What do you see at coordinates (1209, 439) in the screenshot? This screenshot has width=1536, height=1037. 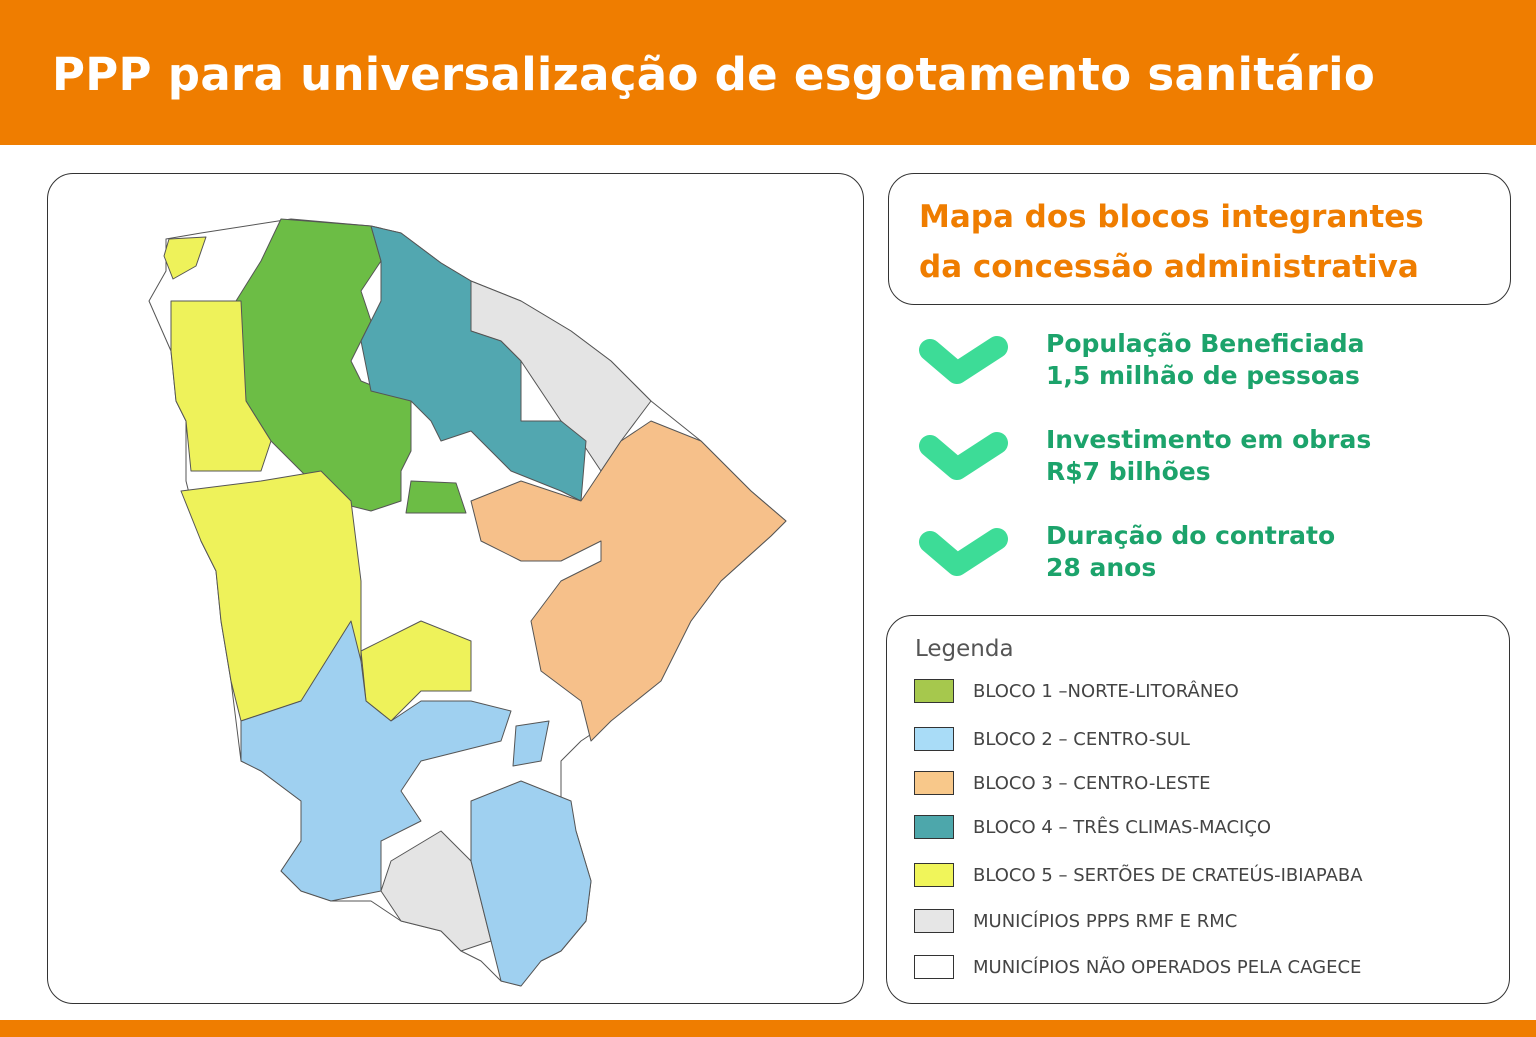 I see `highlight-label: Investimento em obras` at bounding box center [1209, 439].